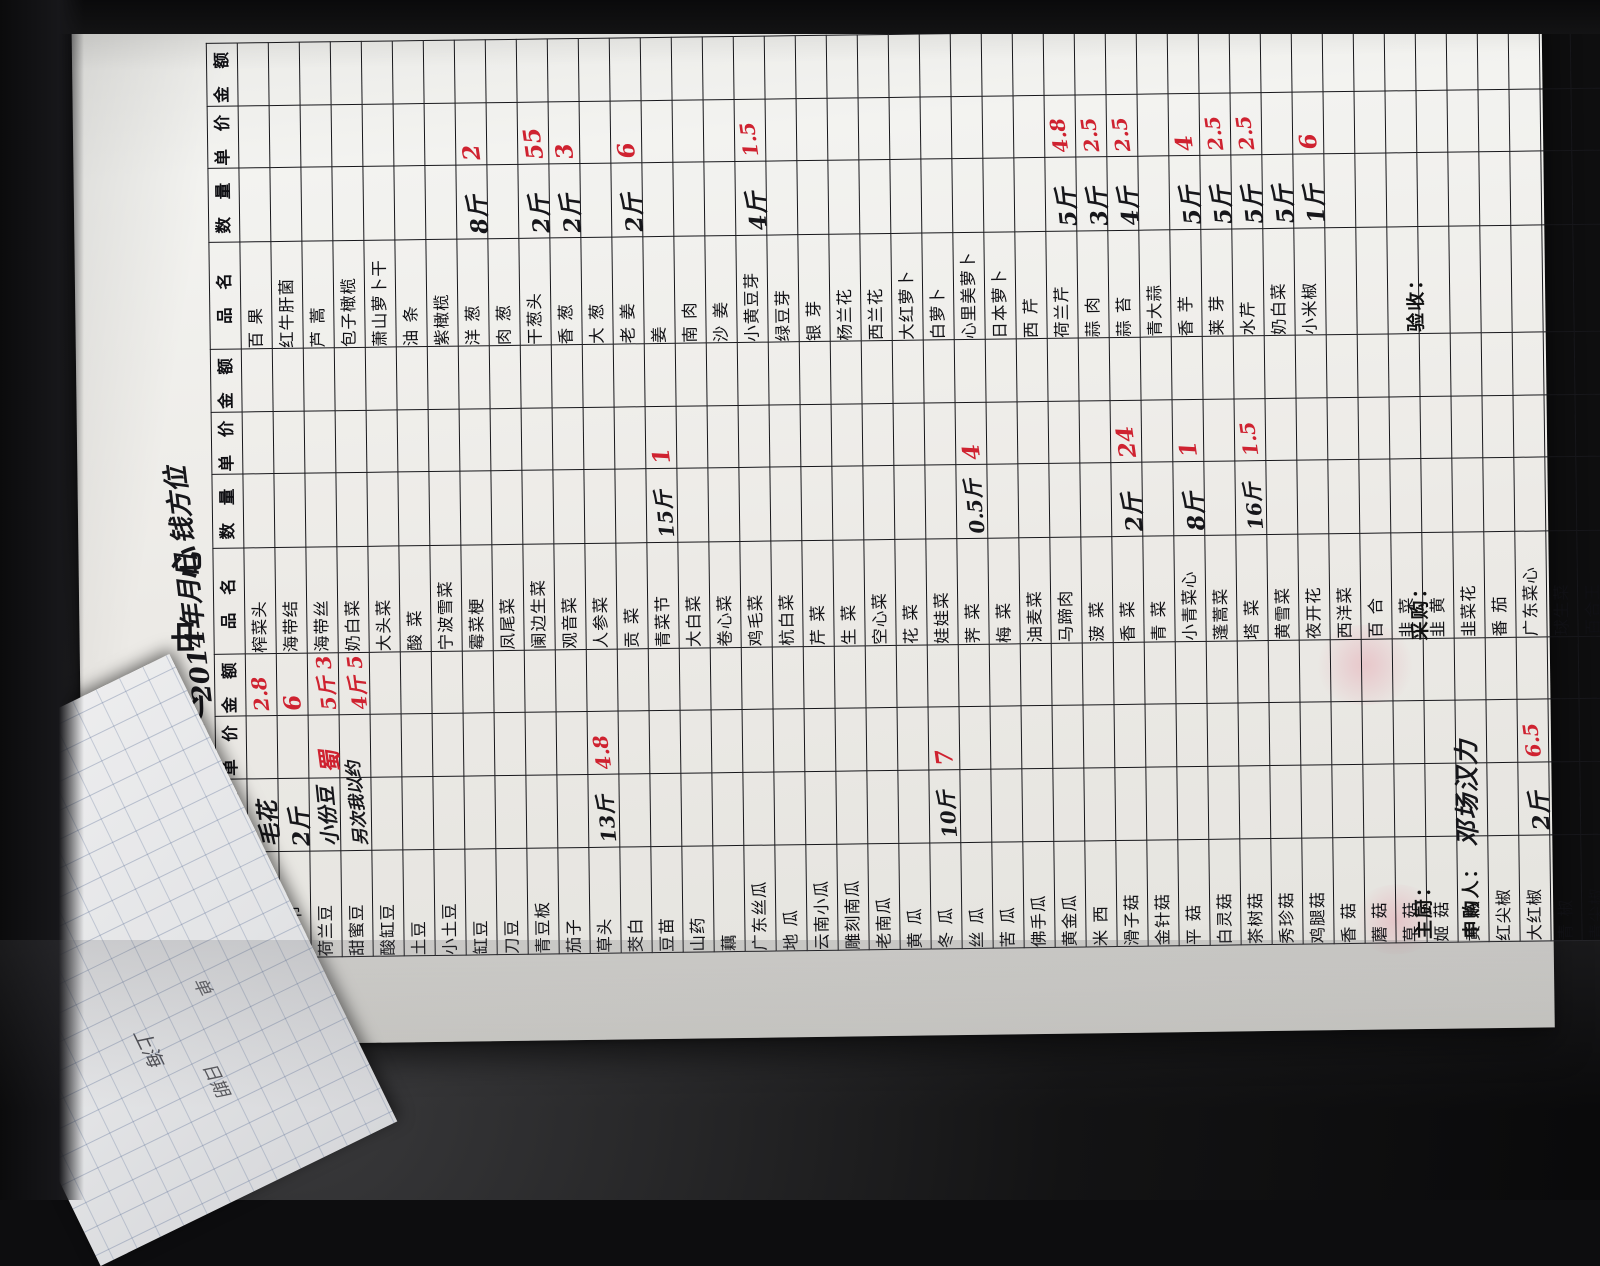 The image size is (1600, 1266). Describe the element at coordinates (533, 132) in the screenshot. I see `cell-price: 55` at that location.